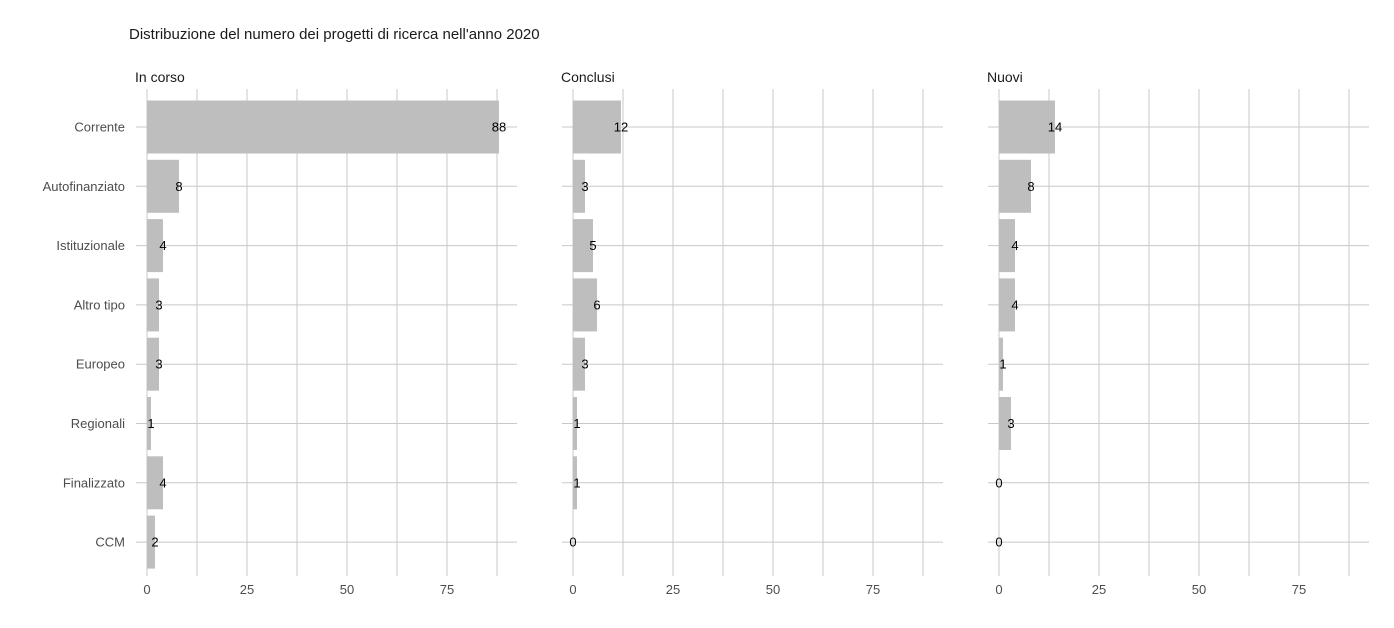  I want to click on data-label-nuovi-corrente: 14, so click(1055, 127).